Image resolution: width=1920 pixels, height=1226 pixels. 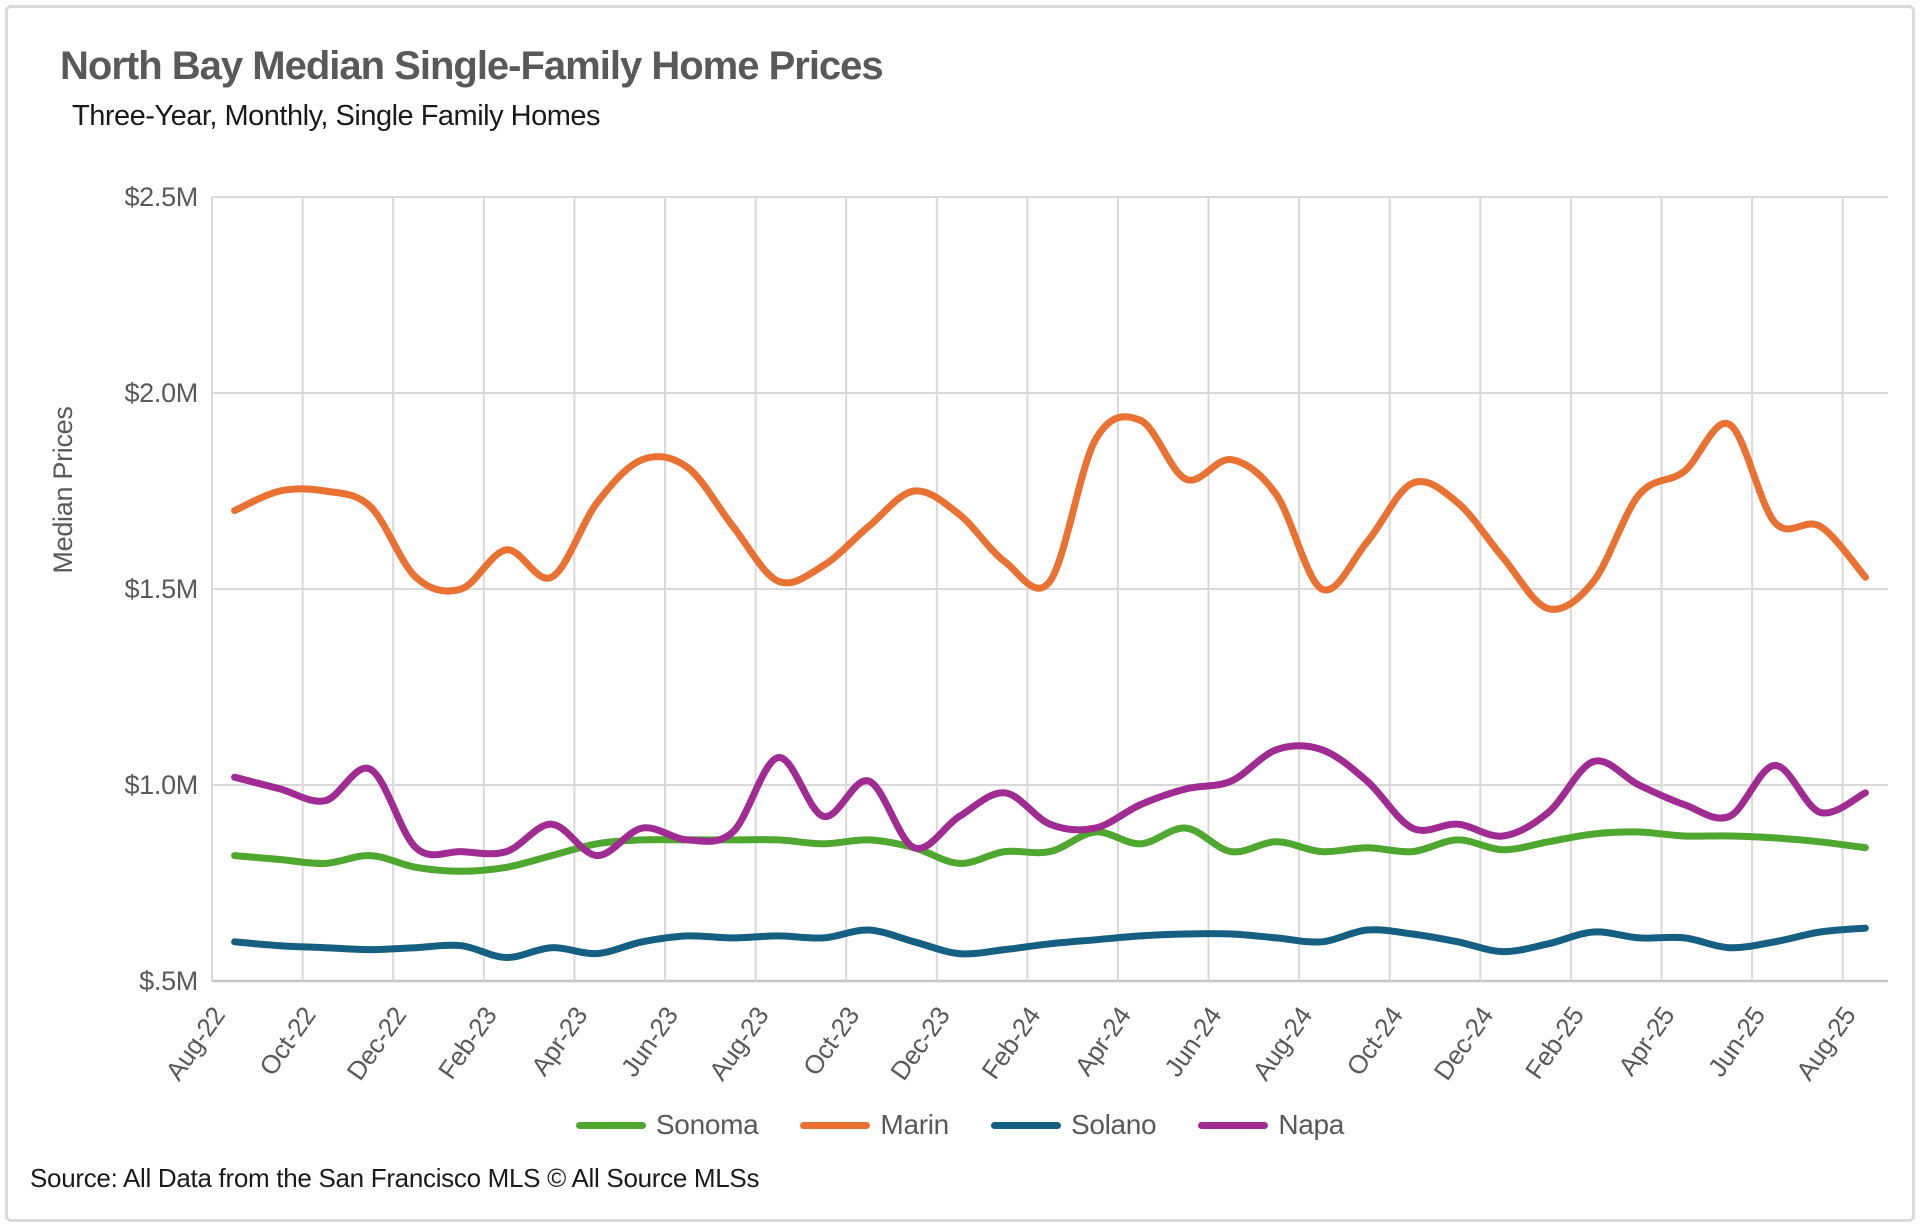 What do you see at coordinates (1192, 1041) in the screenshot?
I see `x-tick-label: Jun-24` at bounding box center [1192, 1041].